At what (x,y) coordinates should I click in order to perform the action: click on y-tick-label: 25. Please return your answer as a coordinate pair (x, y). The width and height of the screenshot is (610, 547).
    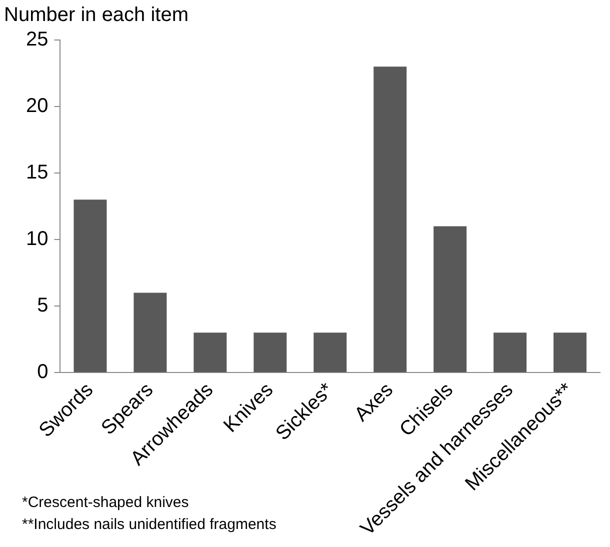
    Looking at the image, I should click on (37, 39).